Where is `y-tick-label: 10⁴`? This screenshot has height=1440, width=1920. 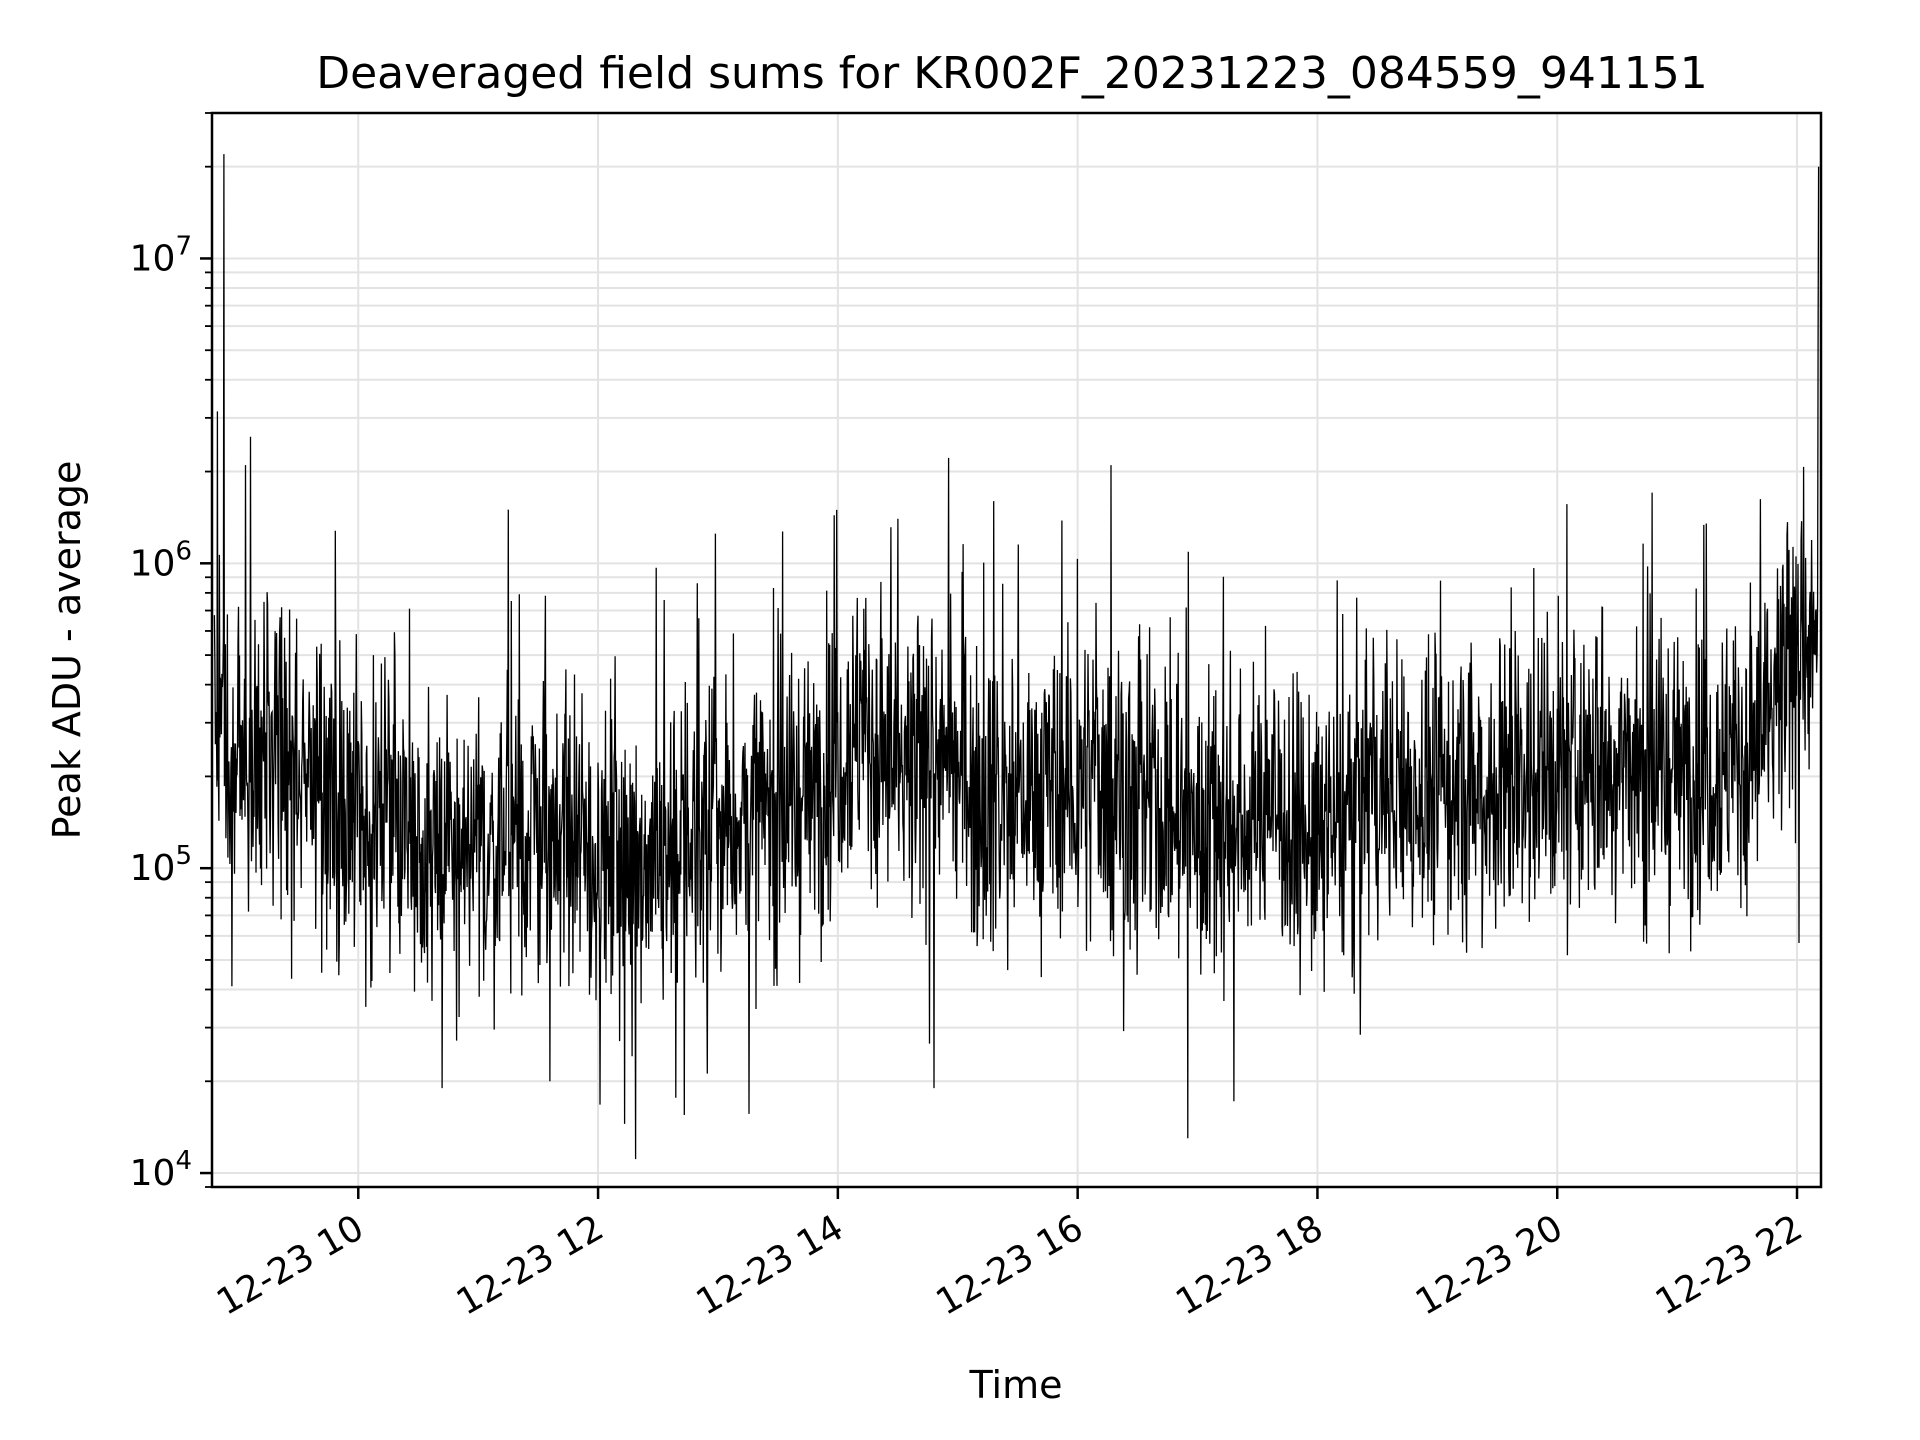 y-tick-label: 10⁴ is located at coordinates (161, 1170).